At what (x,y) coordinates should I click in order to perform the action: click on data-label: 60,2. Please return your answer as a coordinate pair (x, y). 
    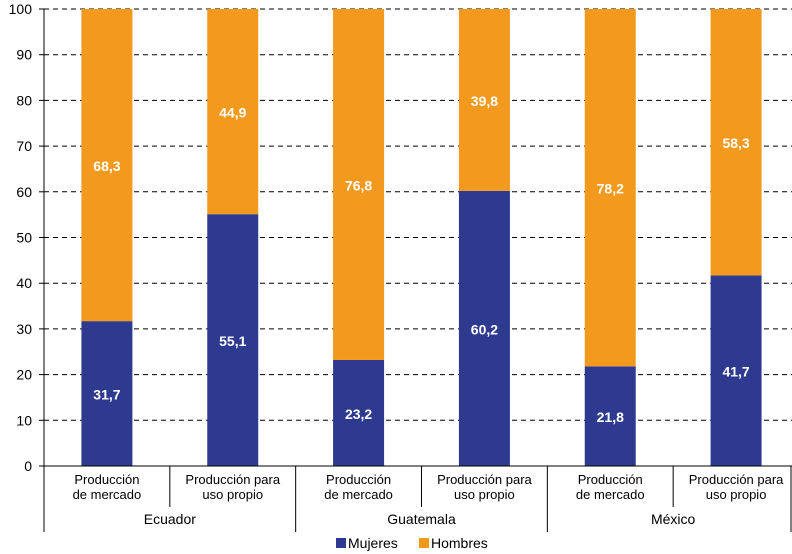
    Looking at the image, I should click on (484, 329).